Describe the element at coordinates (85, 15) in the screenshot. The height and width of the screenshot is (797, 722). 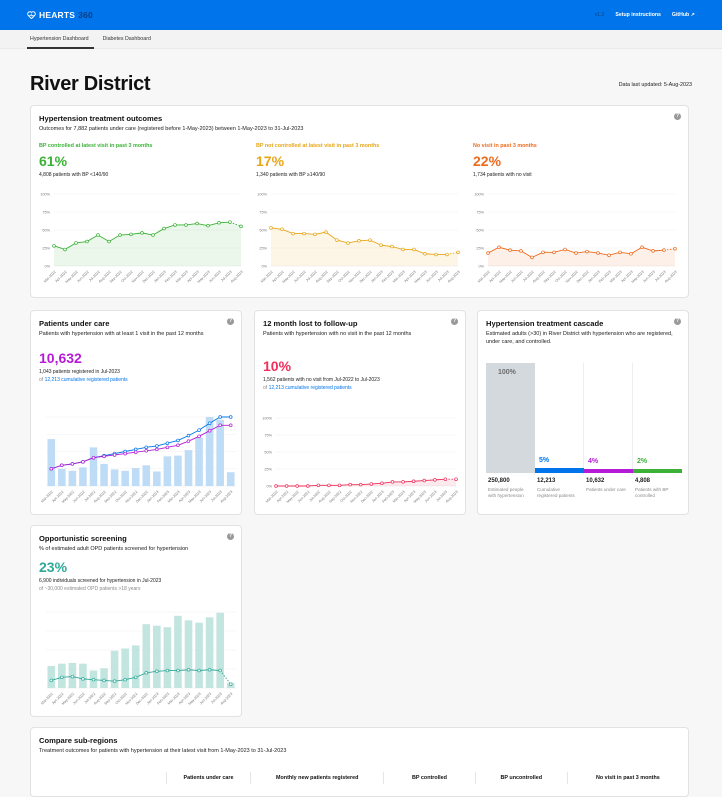
I see `logo-suffix: 360` at that location.